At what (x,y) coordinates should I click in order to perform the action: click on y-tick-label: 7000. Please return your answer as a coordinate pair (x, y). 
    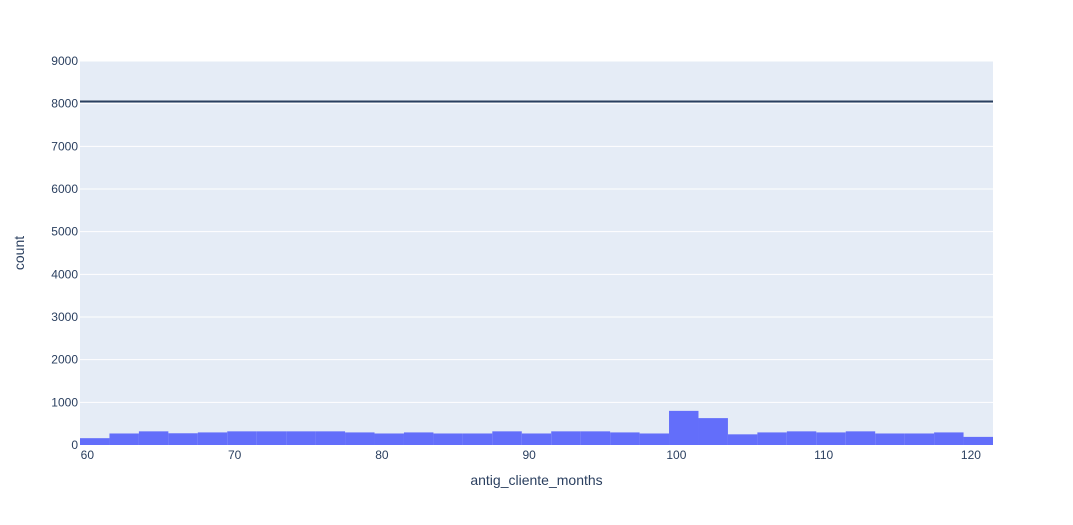
    Looking at the image, I should click on (64, 146).